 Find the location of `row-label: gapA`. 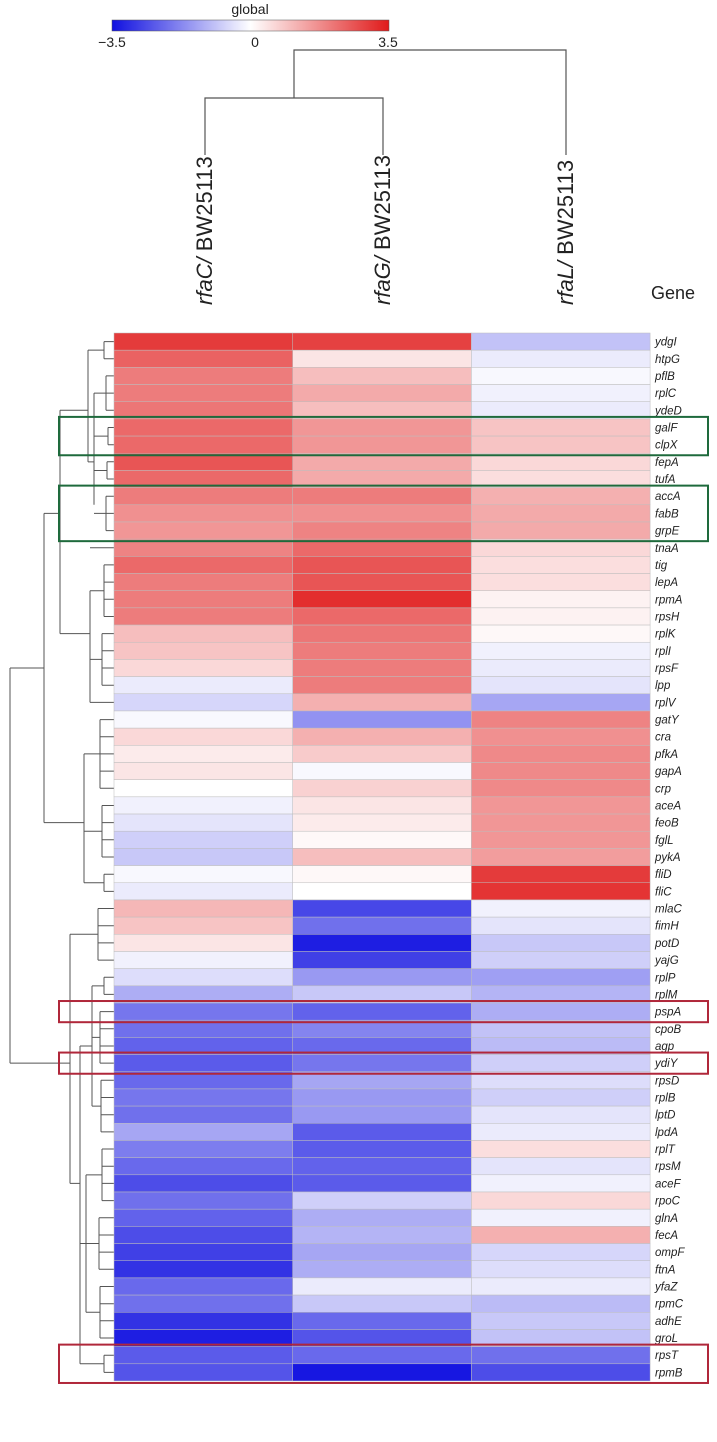

row-label: gapA is located at coordinates (668, 772).